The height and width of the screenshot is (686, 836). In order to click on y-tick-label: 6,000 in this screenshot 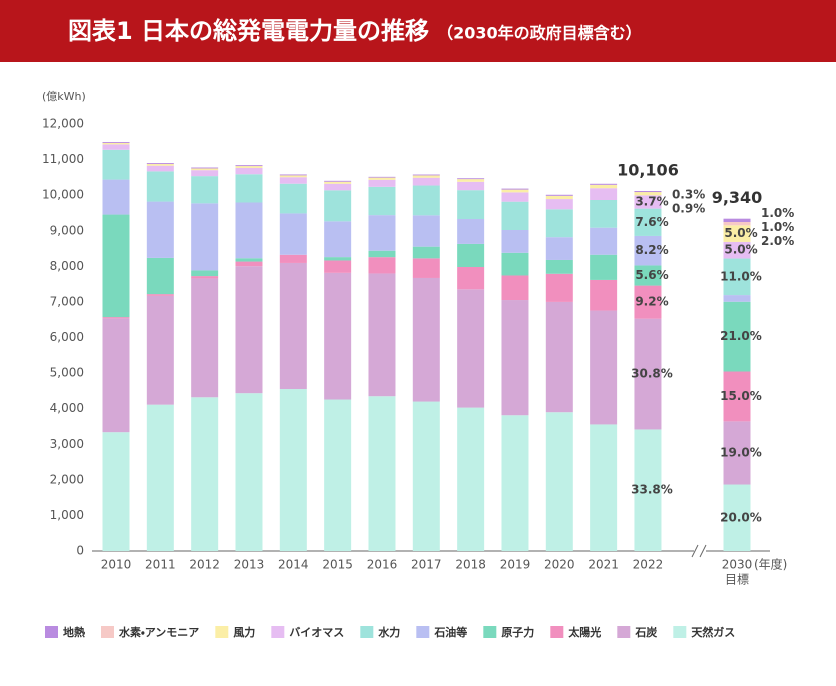, I will do `click(67, 337)`.